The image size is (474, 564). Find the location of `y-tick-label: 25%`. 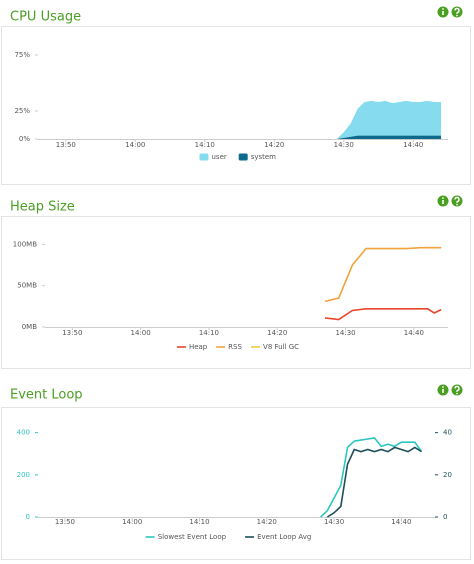

y-tick-label: 25% is located at coordinates (22, 111).